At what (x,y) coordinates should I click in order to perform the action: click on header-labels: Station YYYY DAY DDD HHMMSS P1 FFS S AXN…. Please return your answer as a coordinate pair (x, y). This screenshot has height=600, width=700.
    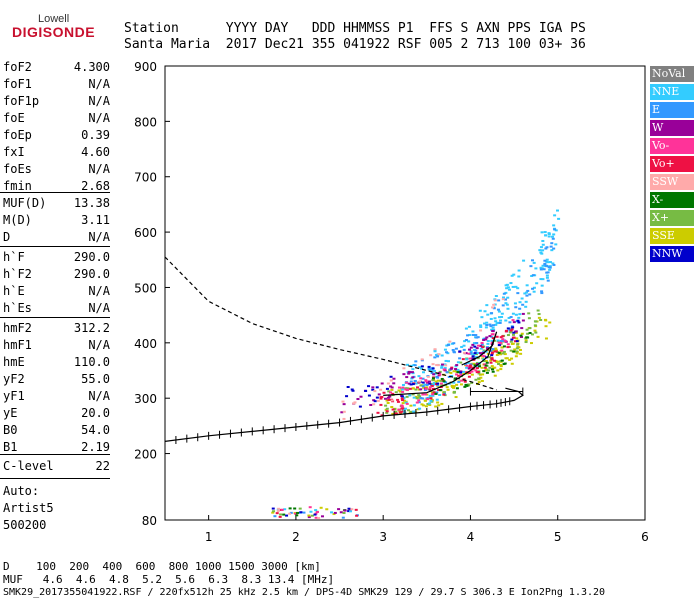
    Looking at the image, I should click on (355, 28).